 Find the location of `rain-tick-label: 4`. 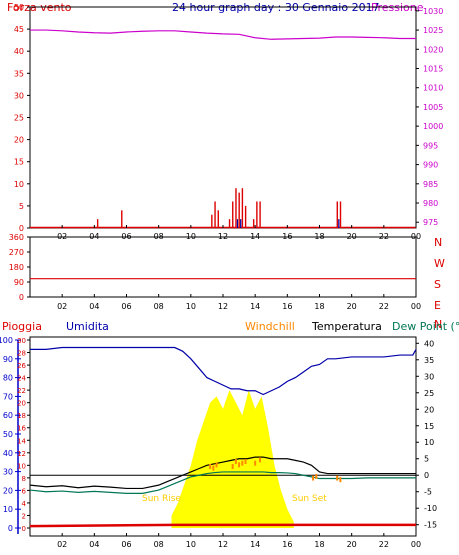

rain-tick-label: 4 is located at coordinates (24, 504).